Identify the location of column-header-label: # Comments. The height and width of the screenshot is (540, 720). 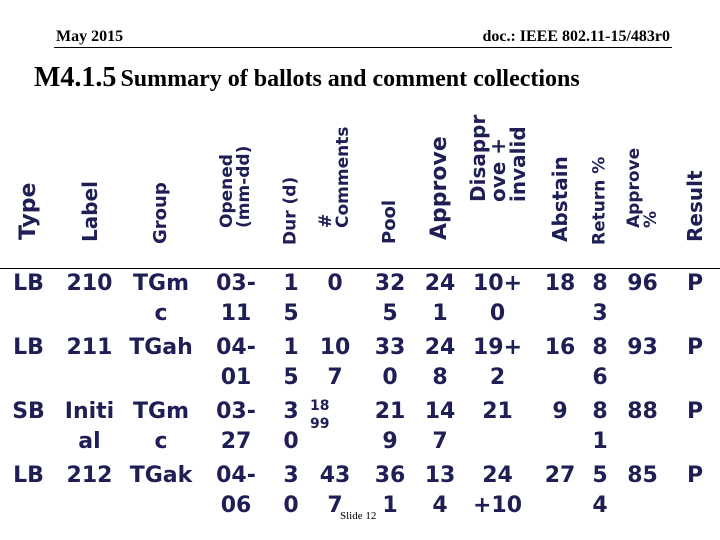
(334, 177).